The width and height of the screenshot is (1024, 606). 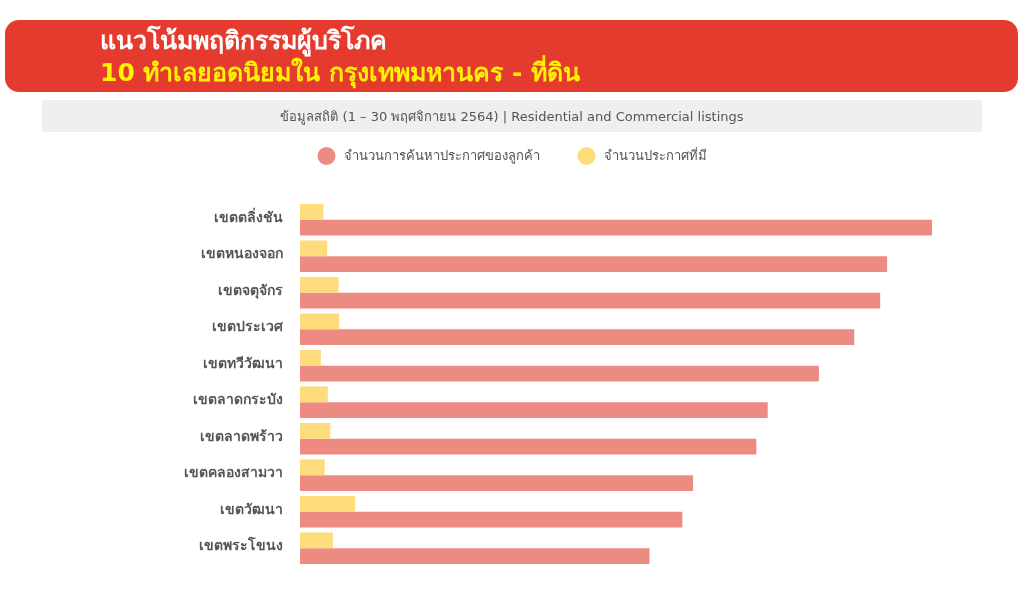 I want to click on category-label: เขตพระโขนง, so click(x=241, y=545).